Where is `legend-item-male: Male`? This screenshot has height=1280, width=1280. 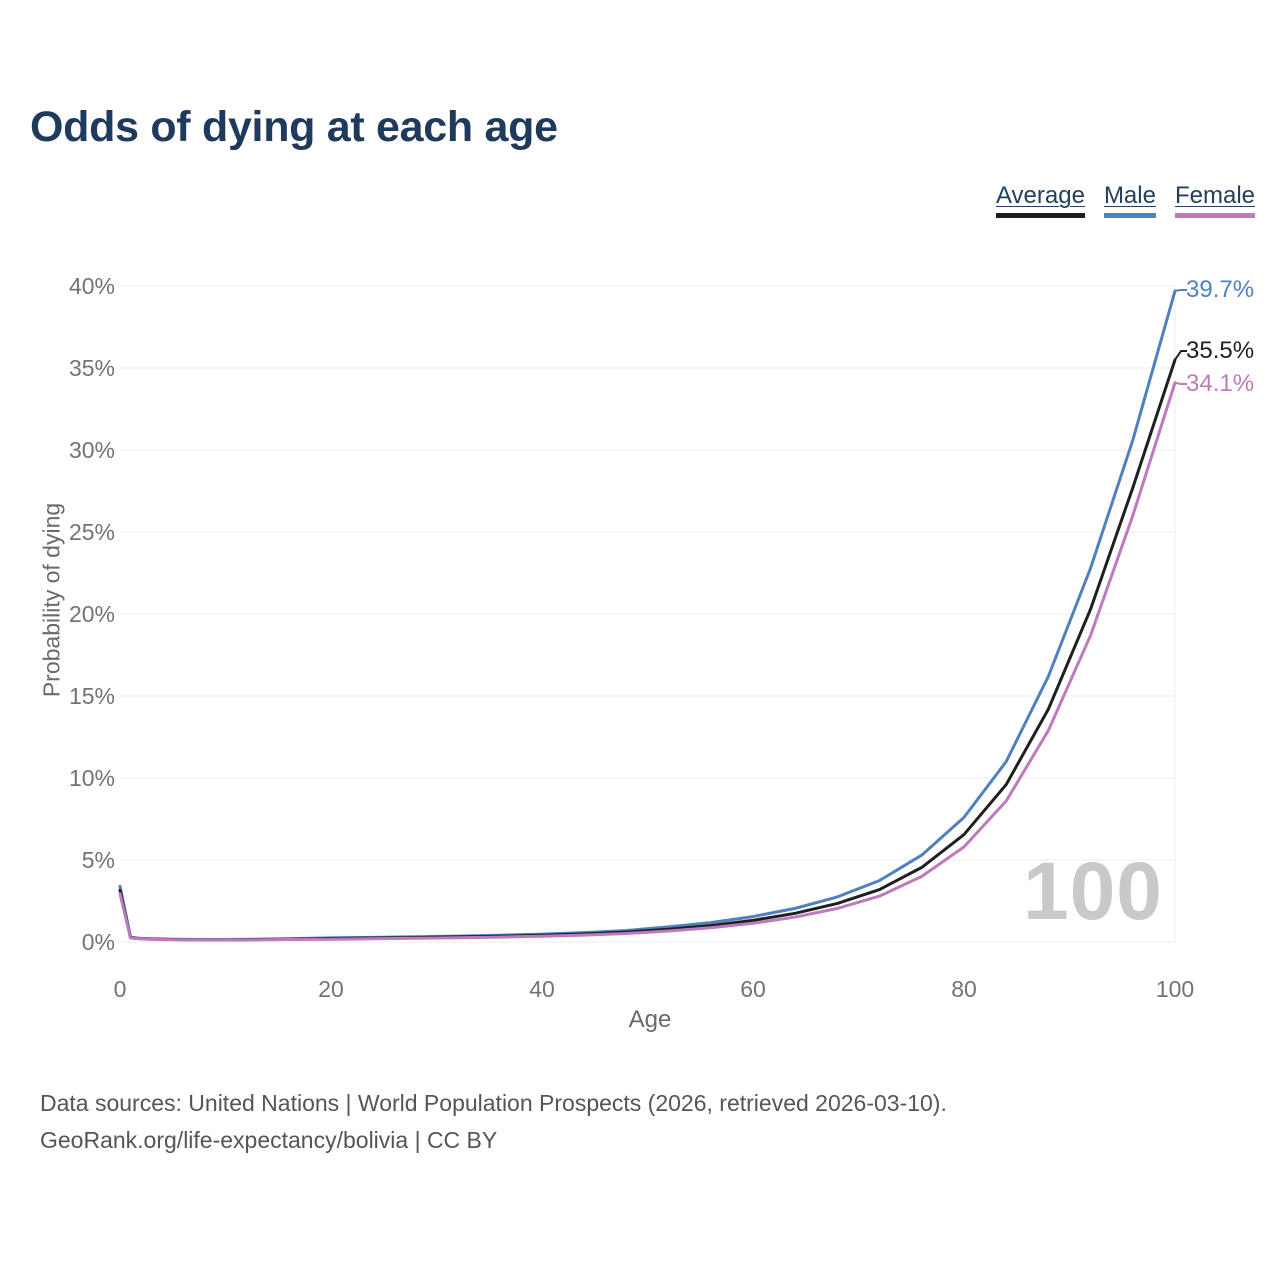
legend-item-male: Male is located at coordinates (1129, 200).